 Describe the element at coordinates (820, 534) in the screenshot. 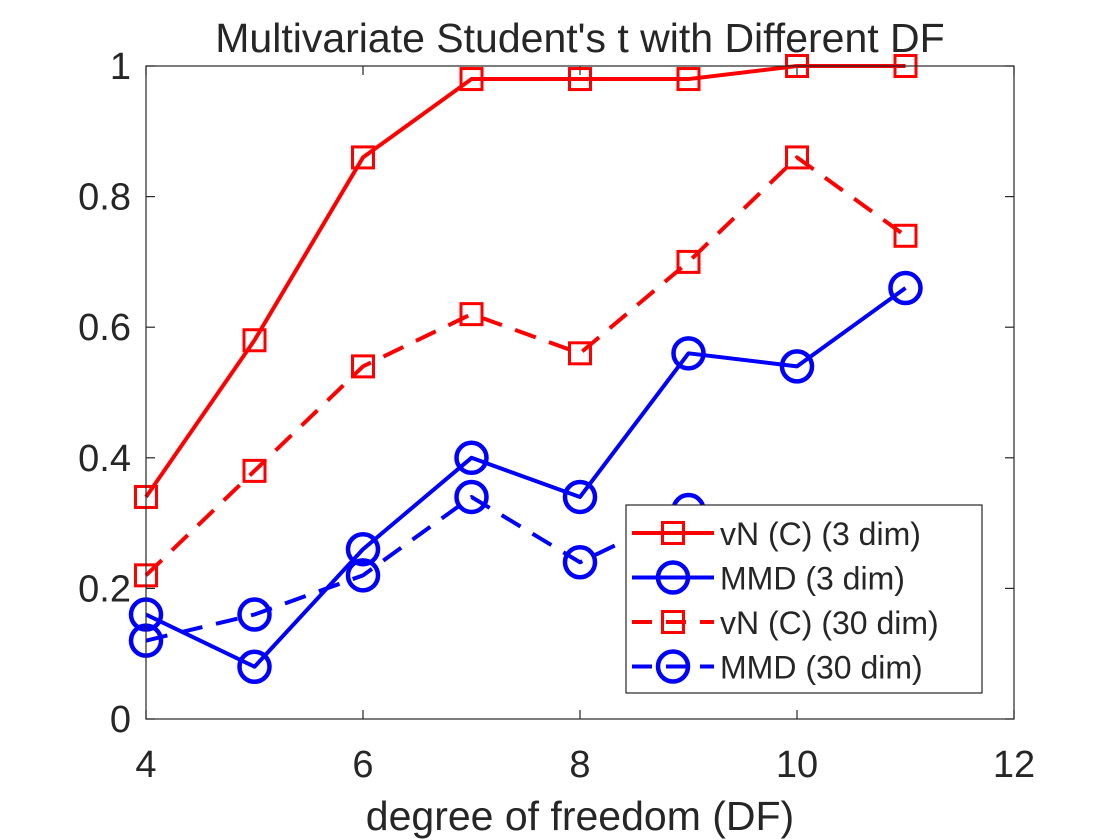

I see `legend-label: vN (C) (3 dim)` at that location.